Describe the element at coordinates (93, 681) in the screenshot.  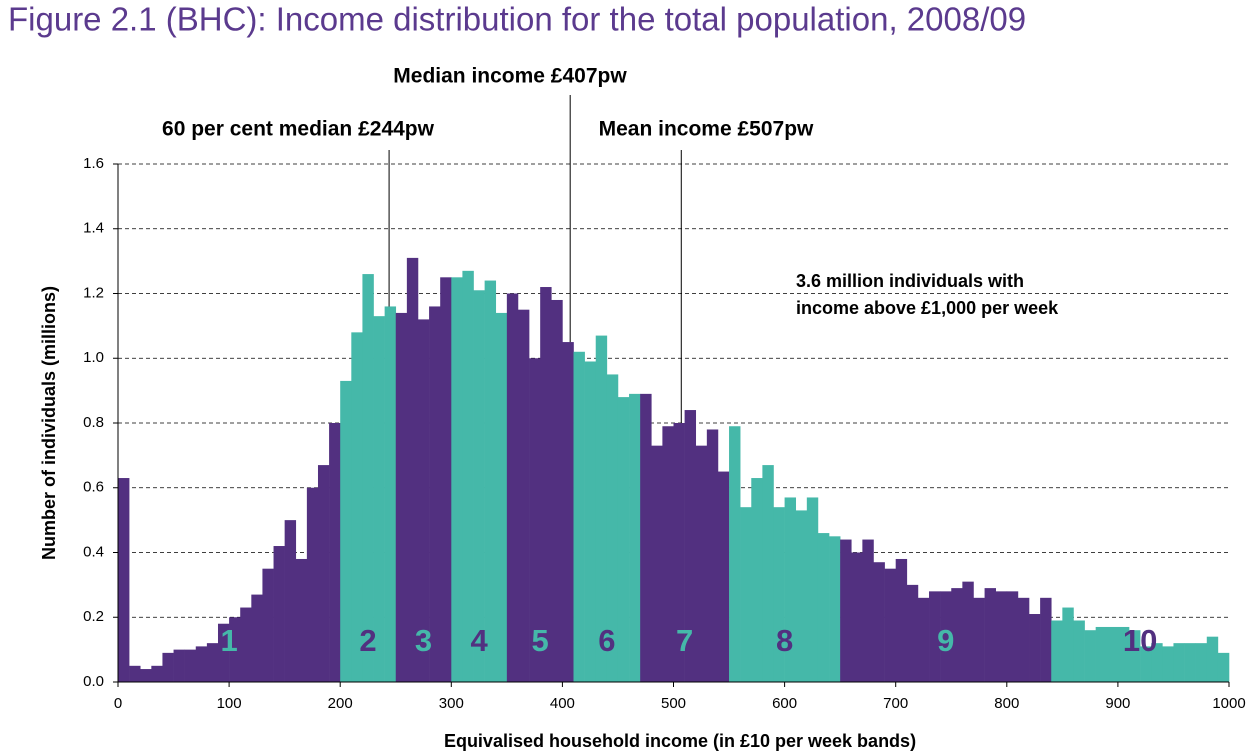
I see `y-tick-label: 0.0` at that location.